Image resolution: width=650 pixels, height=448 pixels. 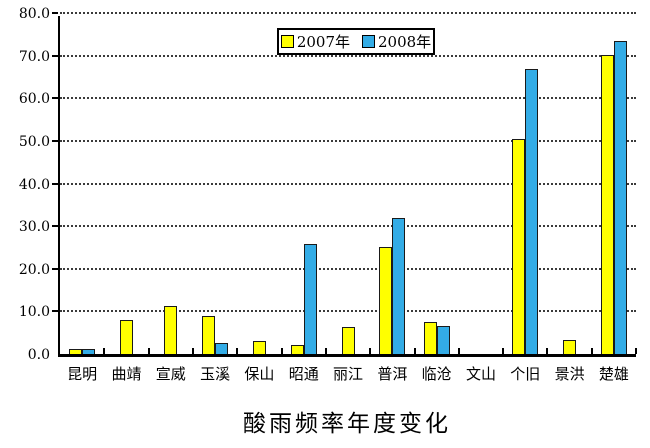 I want to click on bar-2008年-昆明, so click(x=89, y=351).